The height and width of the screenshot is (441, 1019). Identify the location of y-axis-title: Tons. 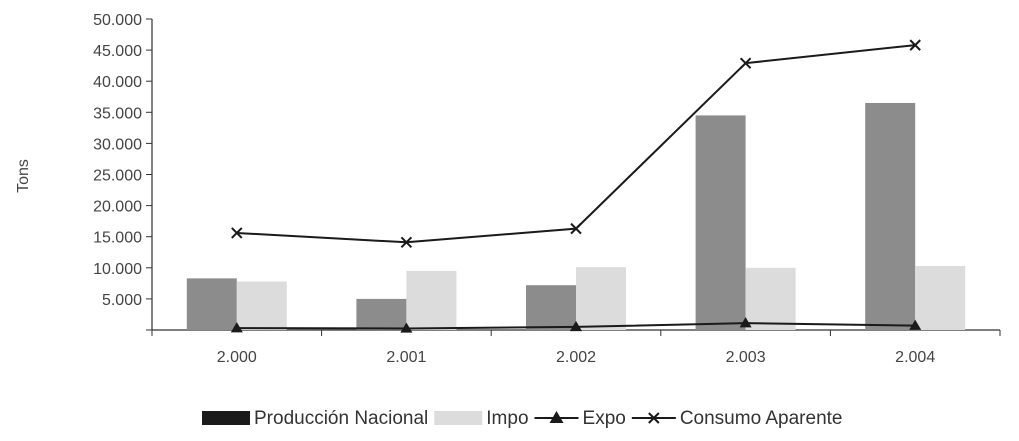
(23, 176).